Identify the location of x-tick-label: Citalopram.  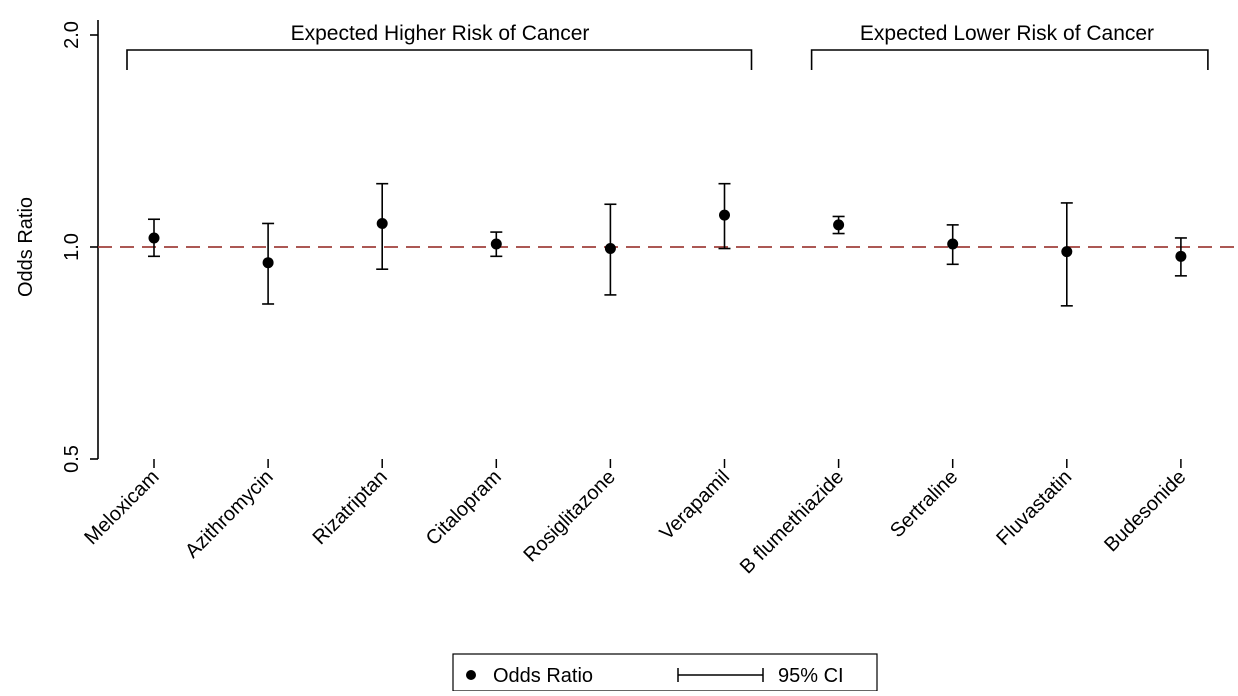
(464, 508).